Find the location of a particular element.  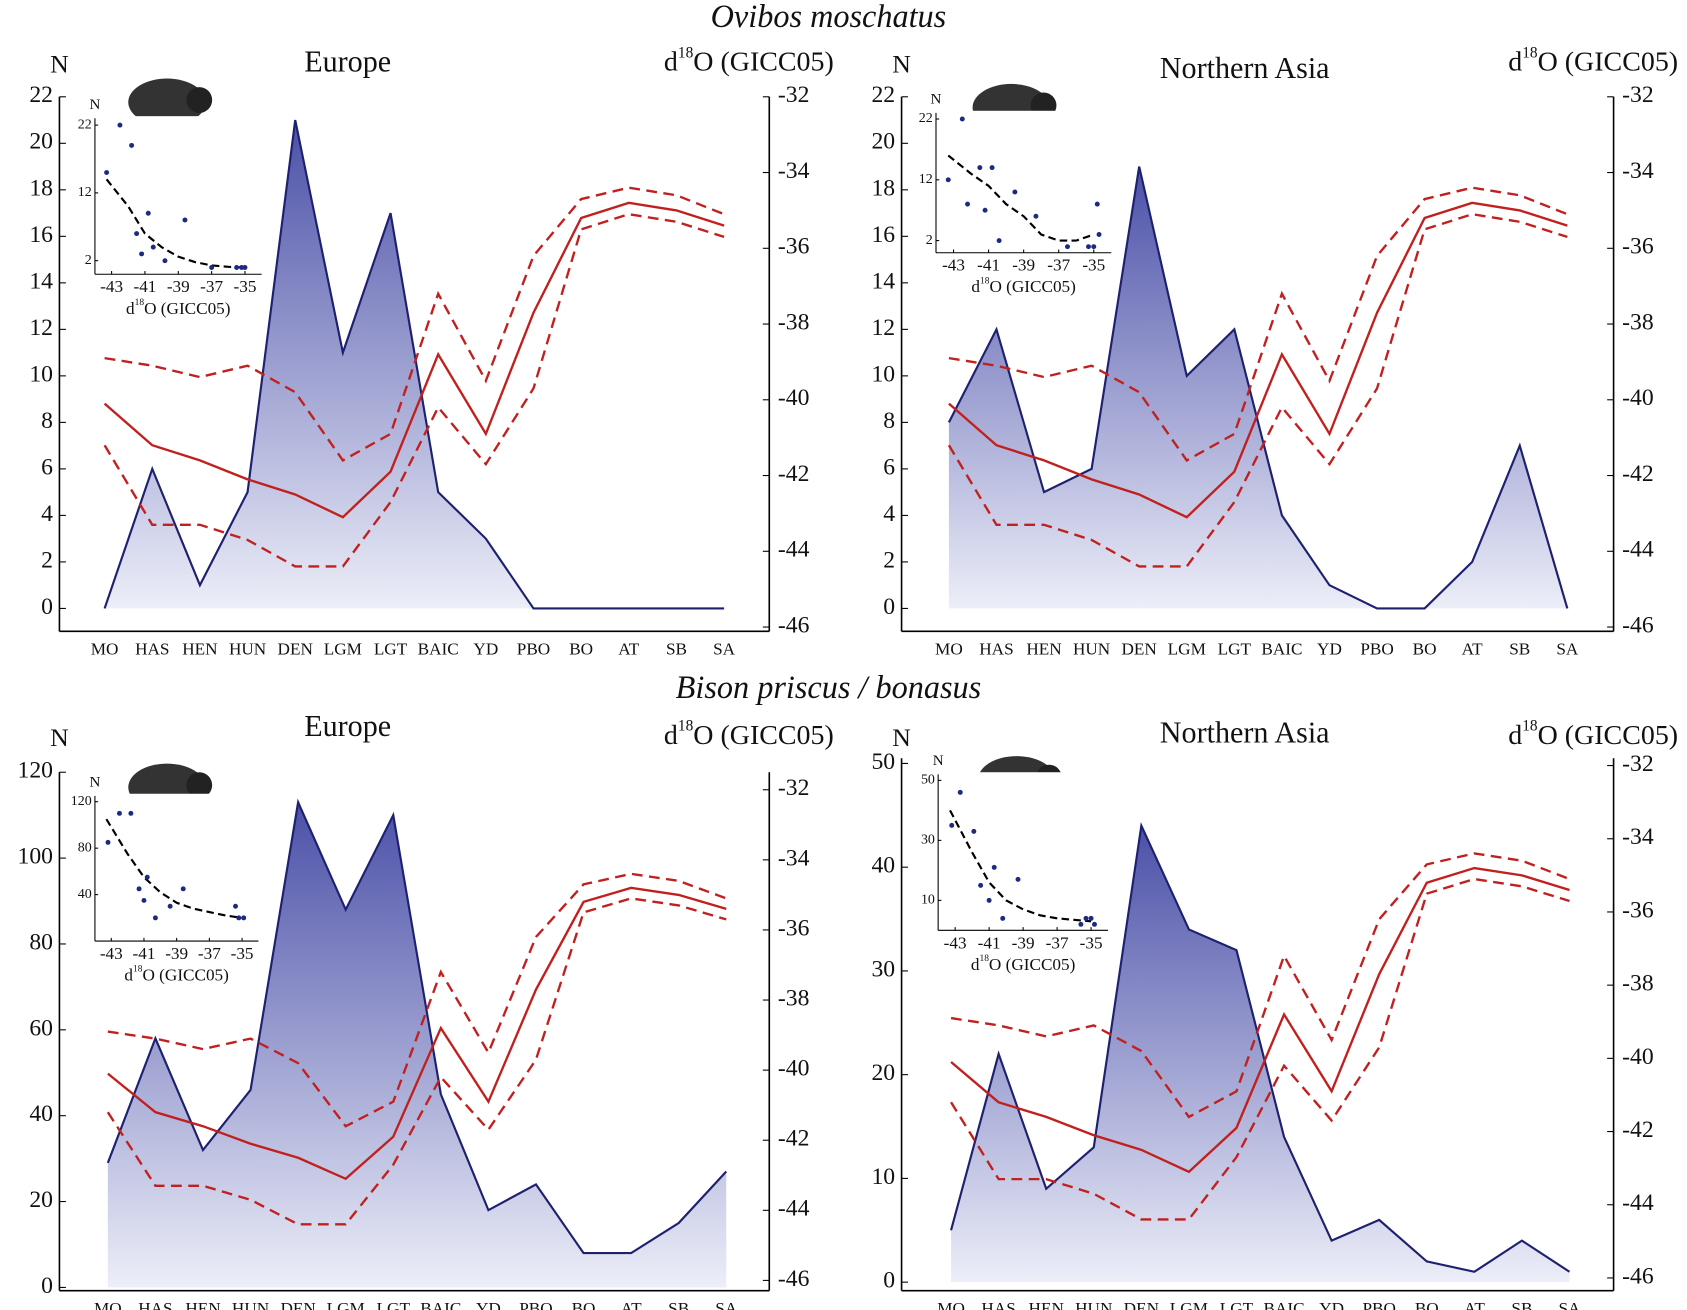

x-tick-label: LGT is located at coordinates (391, 649).